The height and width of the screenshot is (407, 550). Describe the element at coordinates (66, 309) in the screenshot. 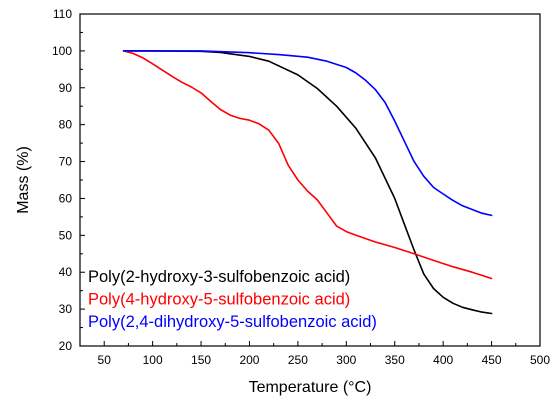

I see `y-tick-label: 30` at that location.